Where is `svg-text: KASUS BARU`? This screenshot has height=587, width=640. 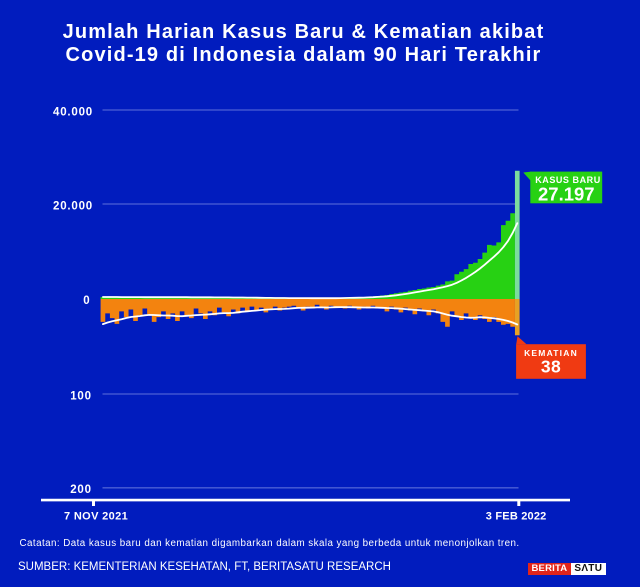
svg-text: KASUS BARU is located at coordinates (568, 180).